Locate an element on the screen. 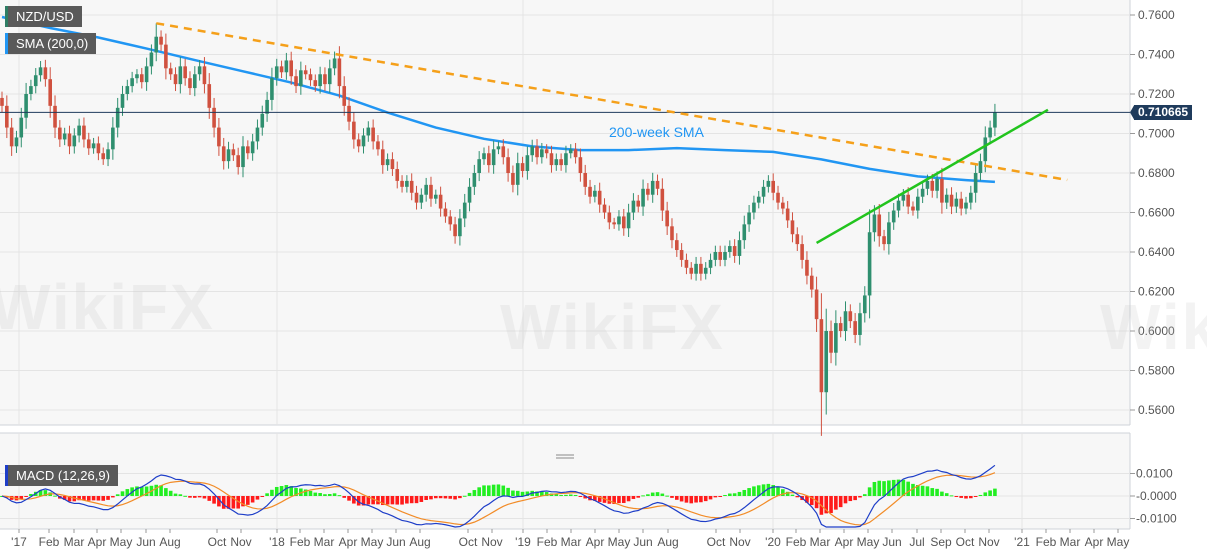  macd-tick-label: -0.0000 is located at coordinates (1156, 496).